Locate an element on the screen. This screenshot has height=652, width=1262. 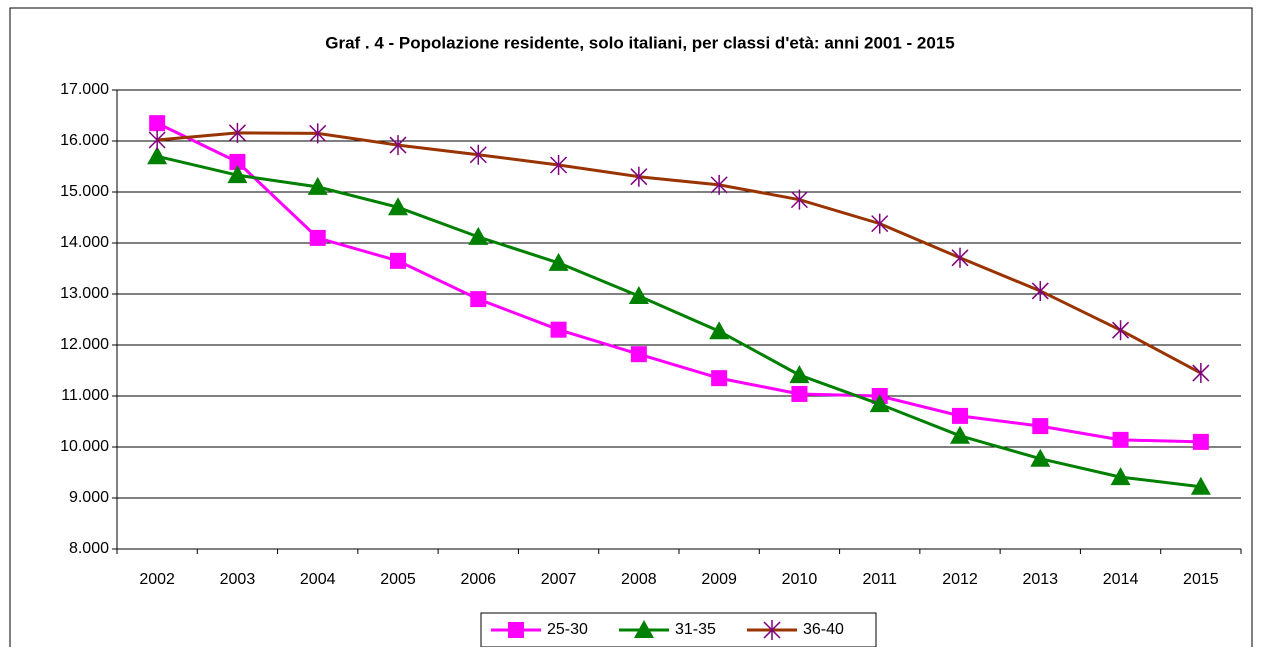
y-tick-label: 8.000 is located at coordinates (89, 548).